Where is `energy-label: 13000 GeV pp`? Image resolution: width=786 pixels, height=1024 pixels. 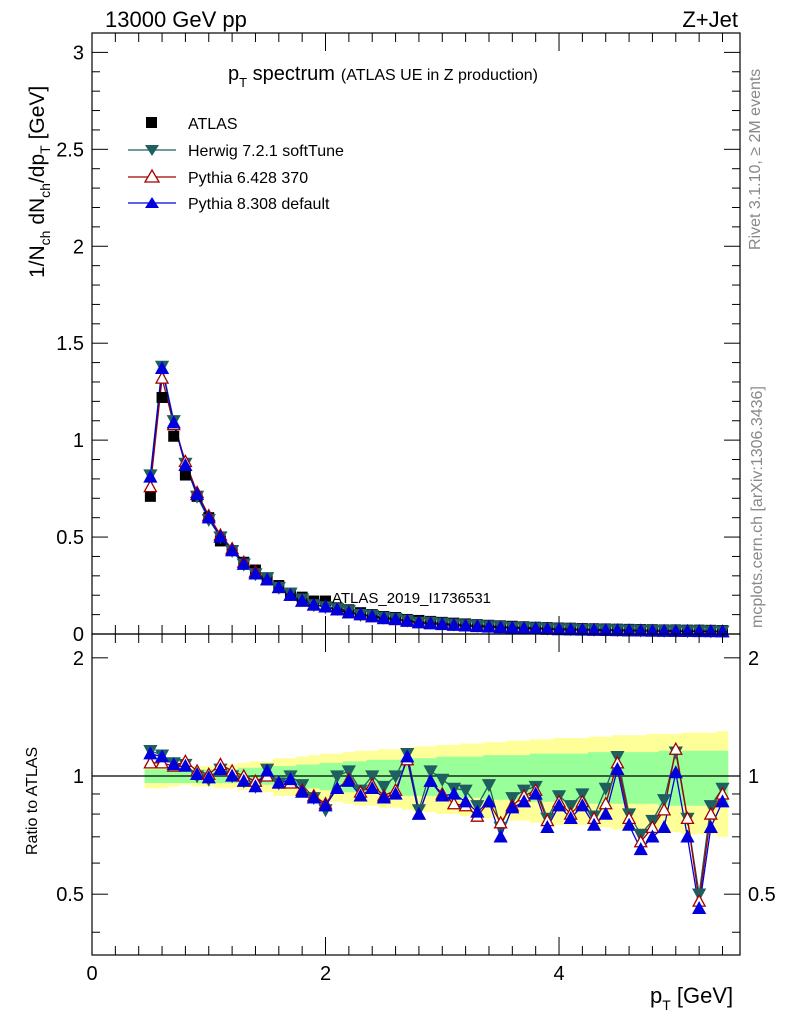 energy-label: 13000 GeV pp is located at coordinates (176, 19).